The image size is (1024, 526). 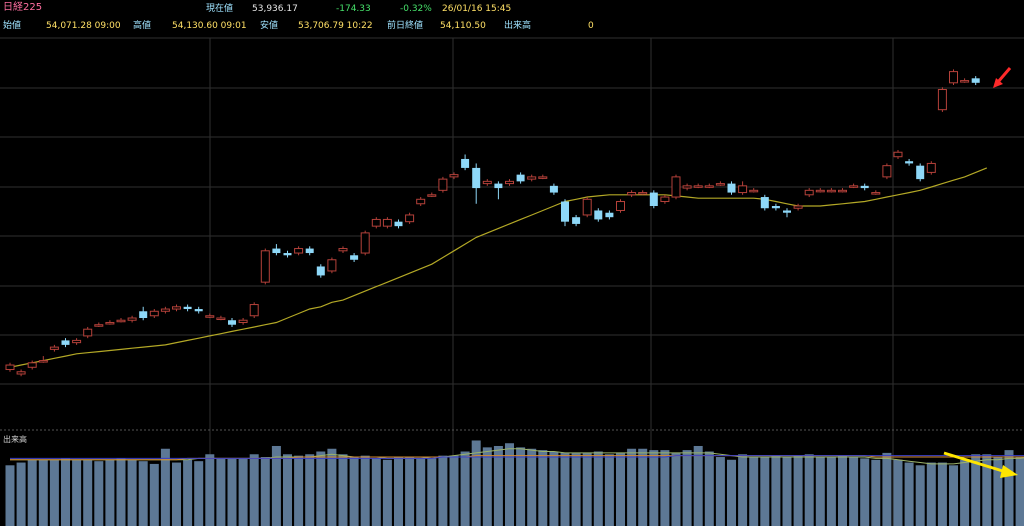 I want to click on change-value: -174.33, so click(x=353, y=9).